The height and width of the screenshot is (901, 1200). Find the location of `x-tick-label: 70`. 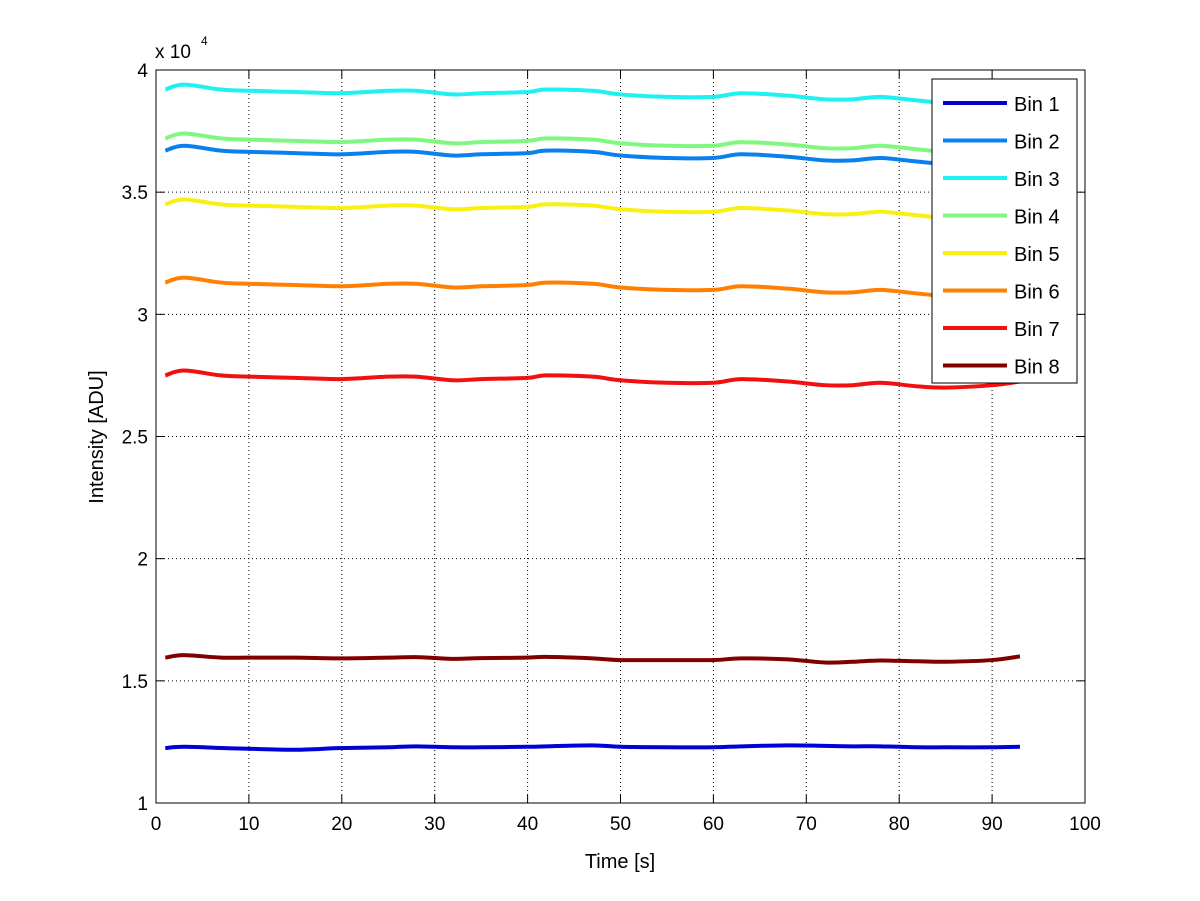

x-tick-label: 70 is located at coordinates (806, 824).